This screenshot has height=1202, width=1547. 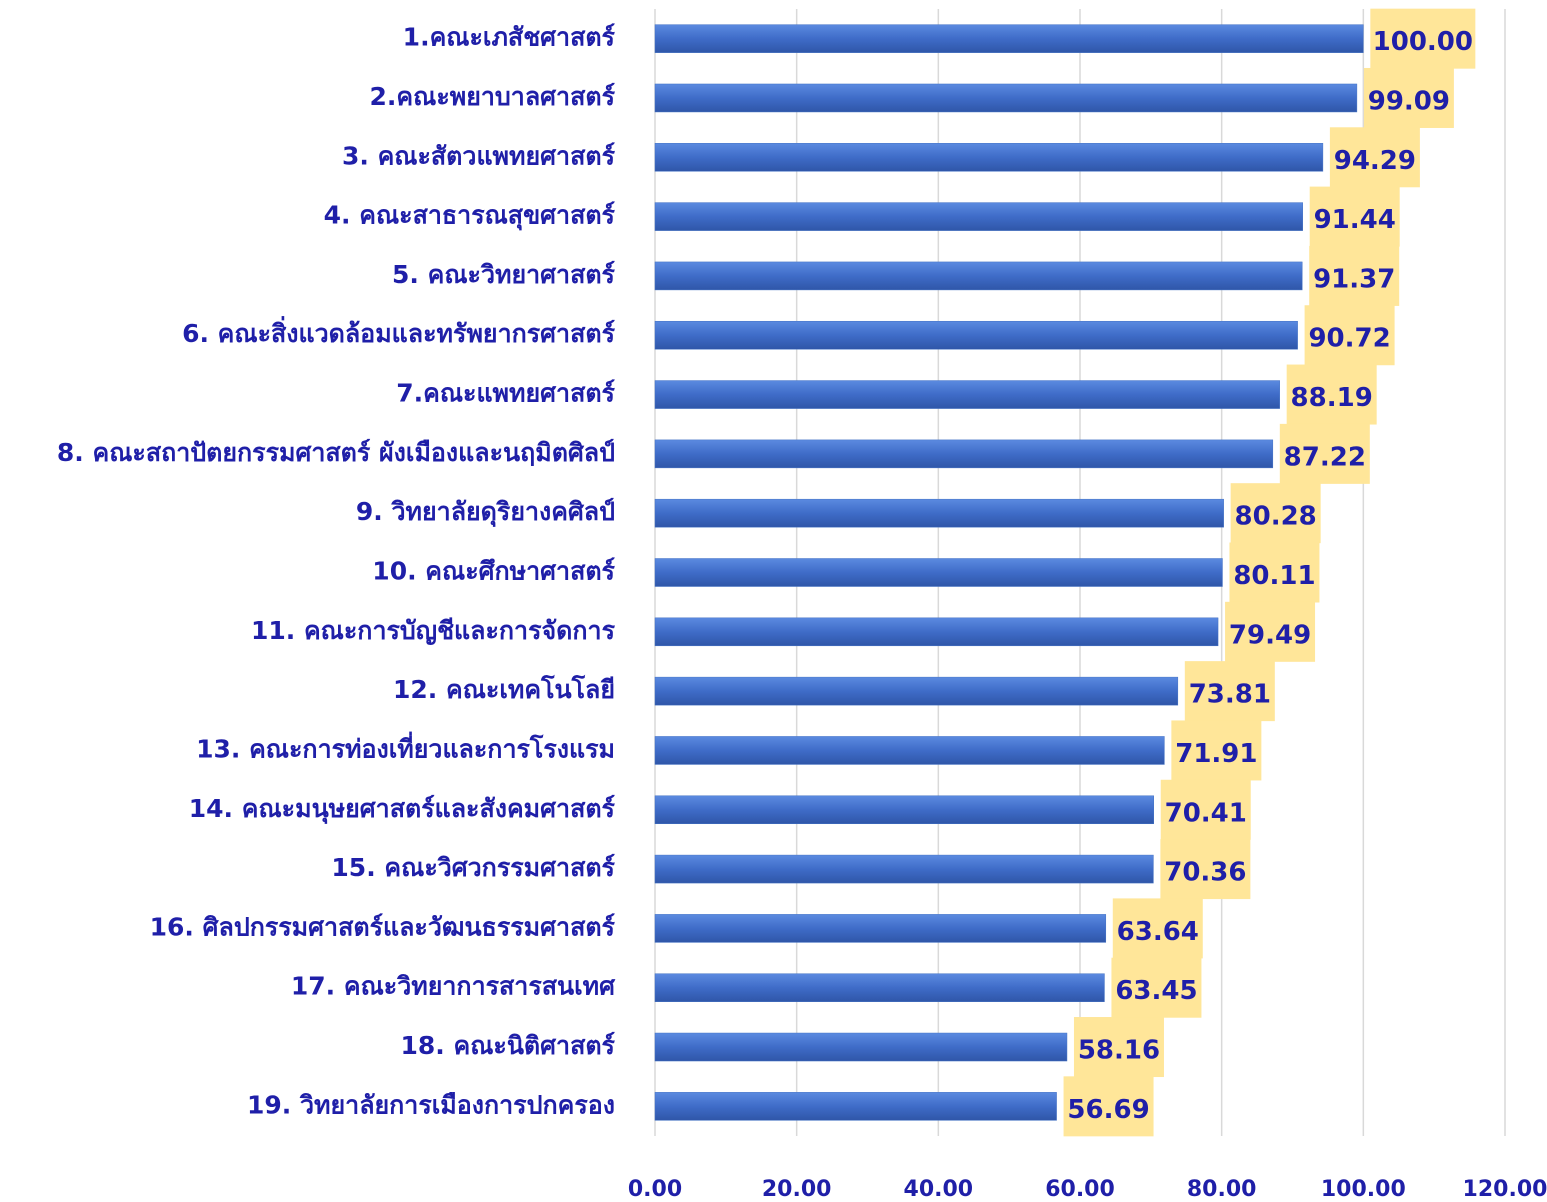 What do you see at coordinates (1216, 754) in the screenshot?
I see `data-label: 71.91` at bounding box center [1216, 754].